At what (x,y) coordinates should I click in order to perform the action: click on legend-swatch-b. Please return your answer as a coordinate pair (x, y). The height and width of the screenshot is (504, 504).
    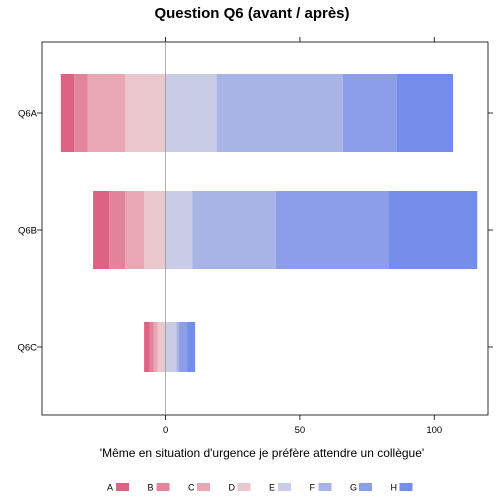
    Looking at the image, I should click on (163, 487).